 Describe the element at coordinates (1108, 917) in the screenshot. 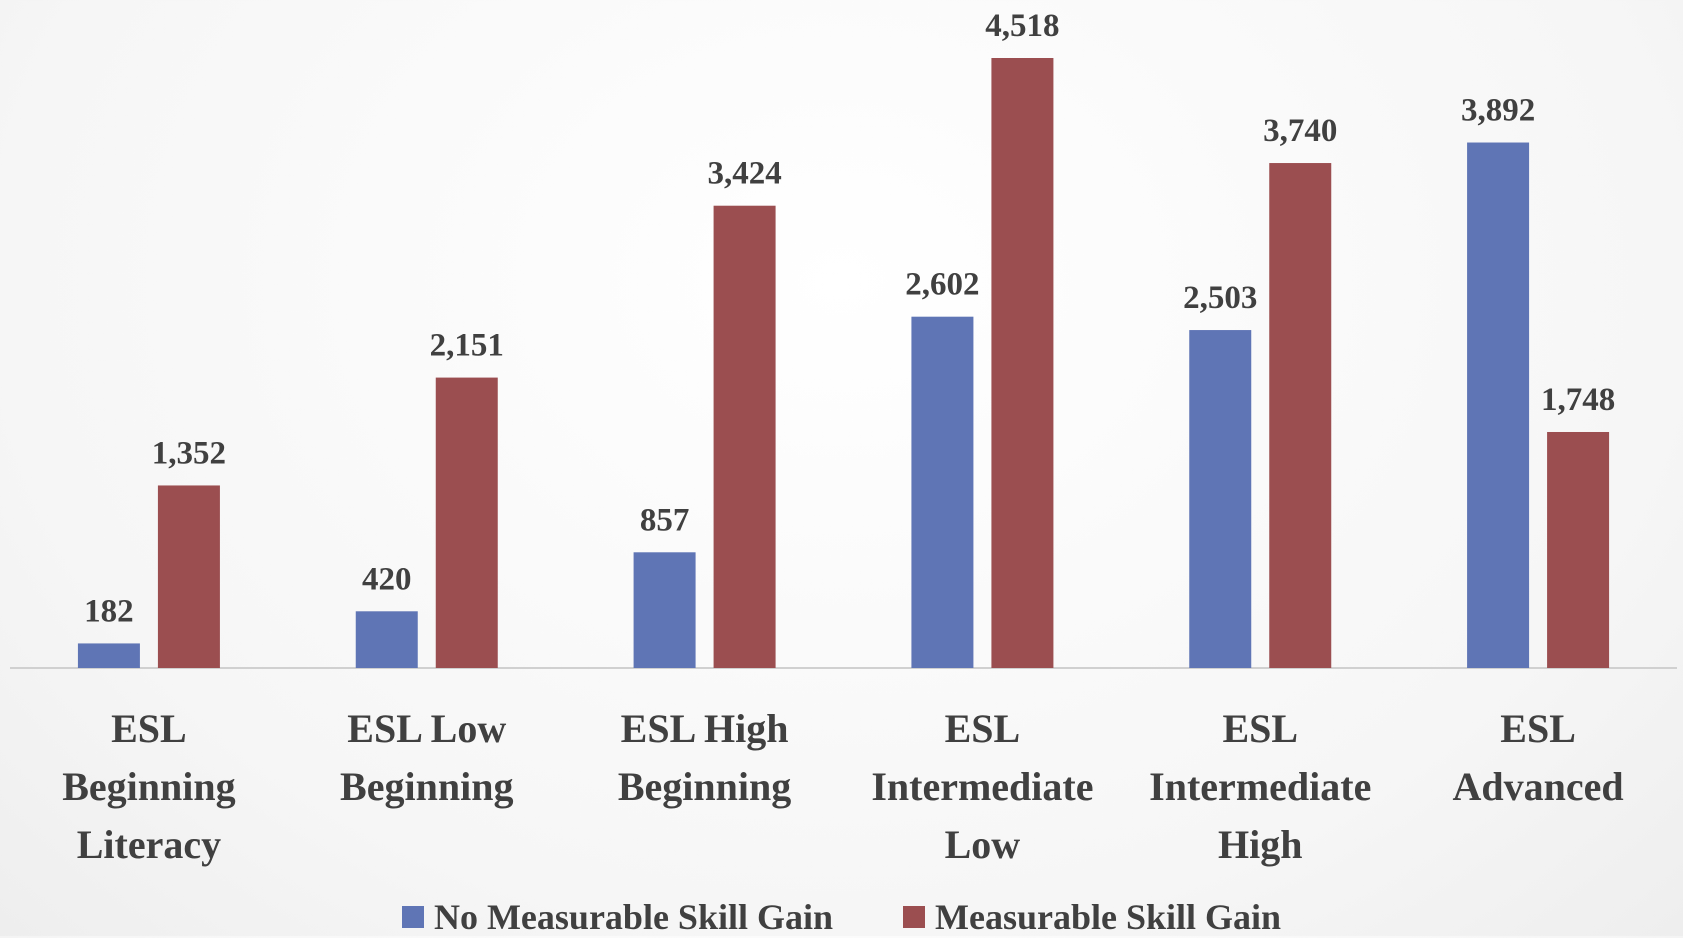

I see `legend-label: Measurable Skill Gain` at that location.